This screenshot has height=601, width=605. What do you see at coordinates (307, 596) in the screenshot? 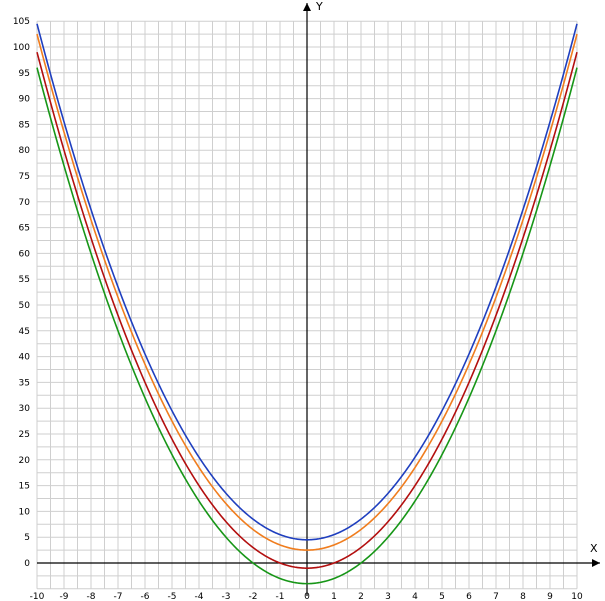
I see `x-tick-label: 0` at bounding box center [307, 596].